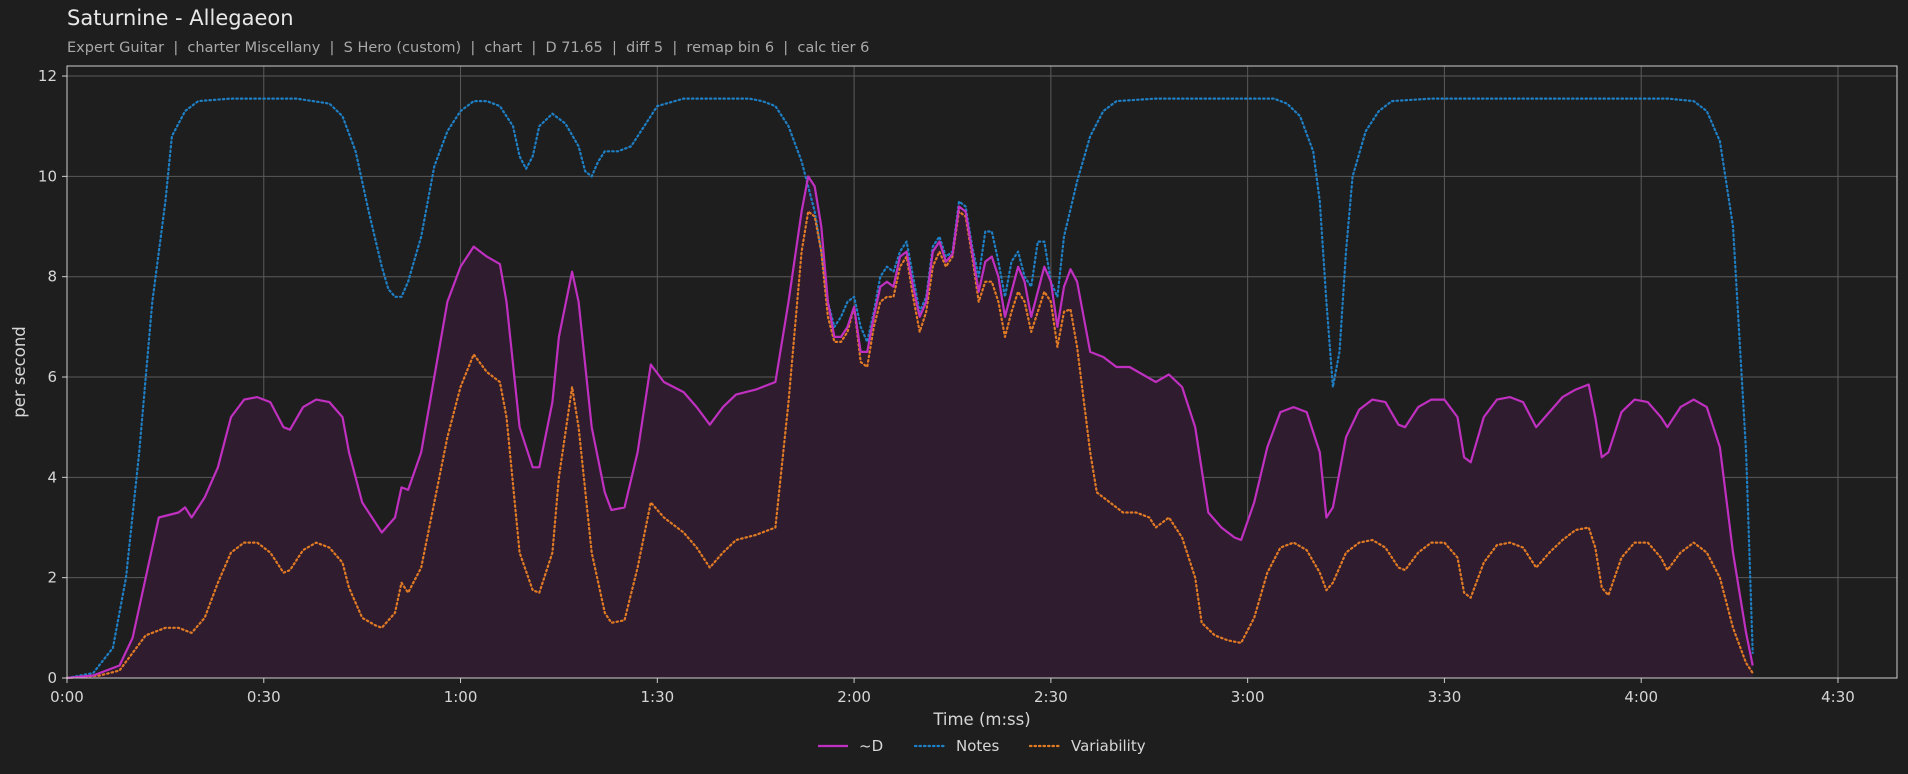  What do you see at coordinates (1248, 697) in the screenshot?
I see `x-tick-label: 3:00` at bounding box center [1248, 697].